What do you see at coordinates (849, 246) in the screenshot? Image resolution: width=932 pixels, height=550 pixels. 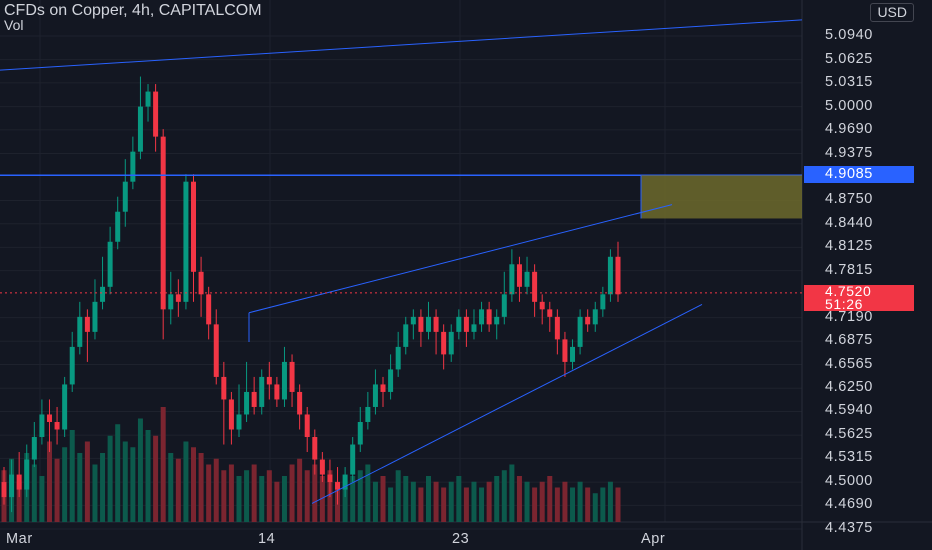 I see `price-tick-label: 4.8125` at bounding box center [849, 246].